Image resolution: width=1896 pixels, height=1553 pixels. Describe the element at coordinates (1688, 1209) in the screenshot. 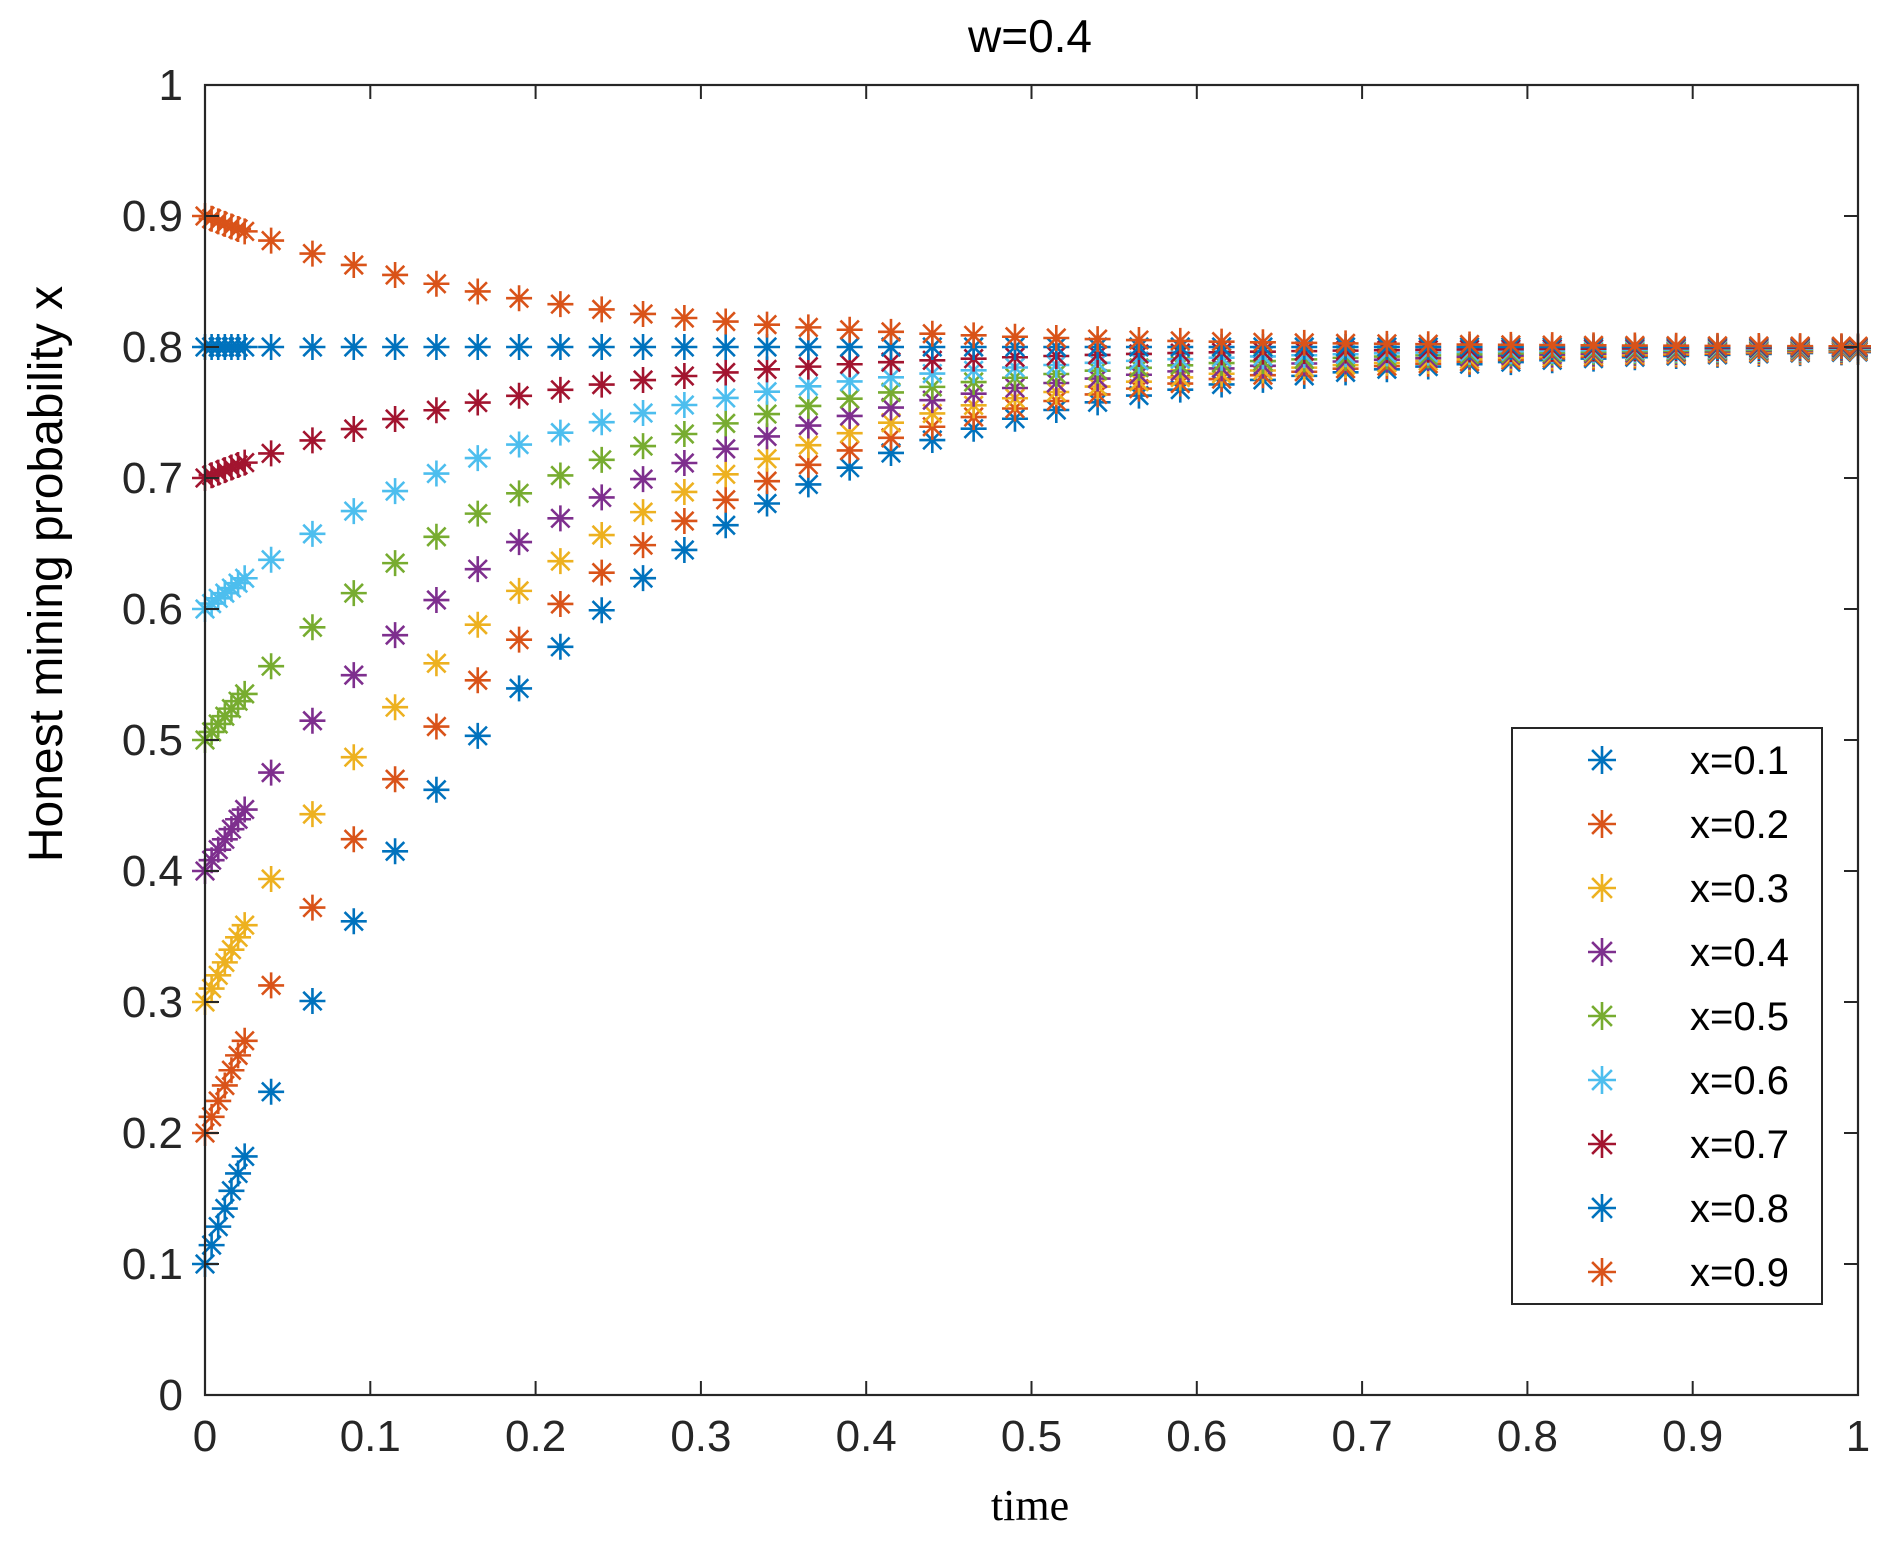

I see `legend-entry: x=0.8` at that location.